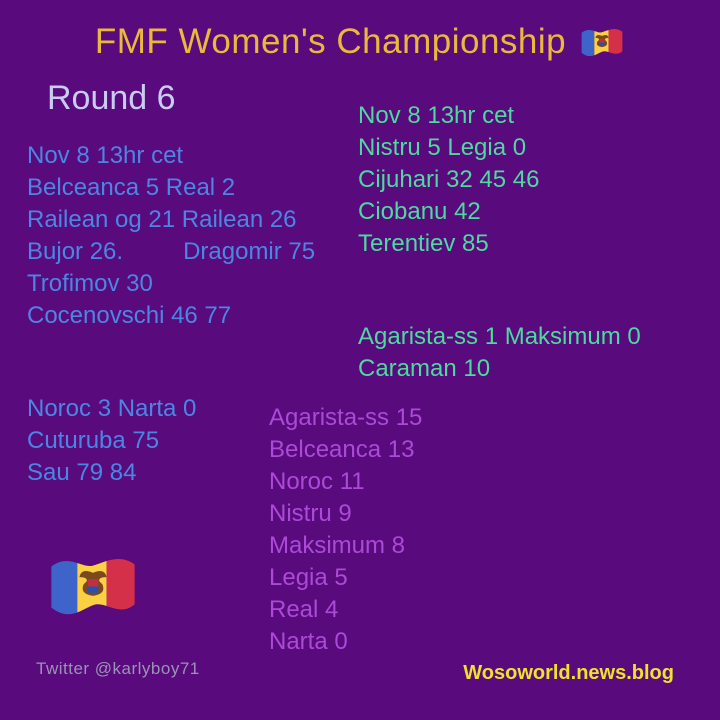  What do you see at coordinates (308, 641) in the screenshot?
I see `standings-row: Narta 0` at bounding box center [308, 641].